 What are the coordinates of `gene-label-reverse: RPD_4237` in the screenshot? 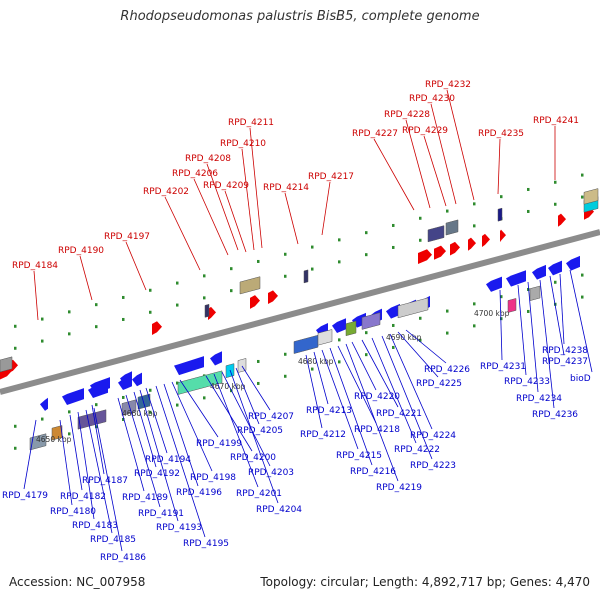 It's located at (565, 362).